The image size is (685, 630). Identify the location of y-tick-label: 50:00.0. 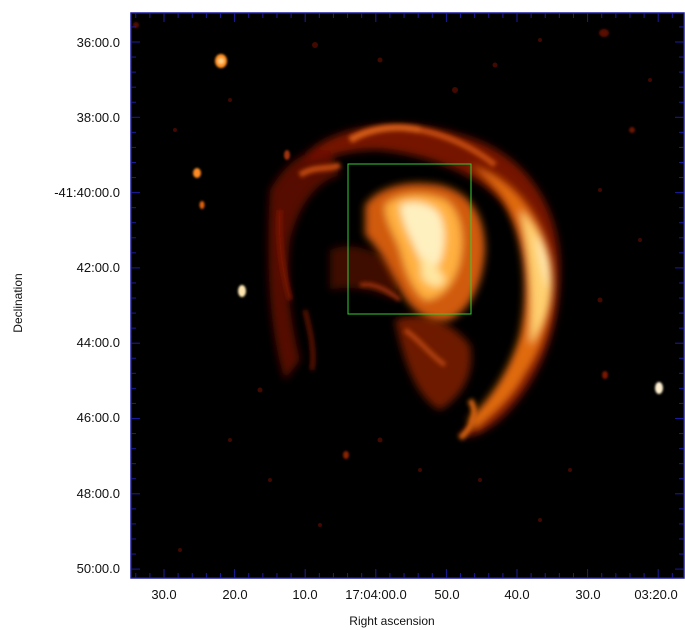
(98, 568).